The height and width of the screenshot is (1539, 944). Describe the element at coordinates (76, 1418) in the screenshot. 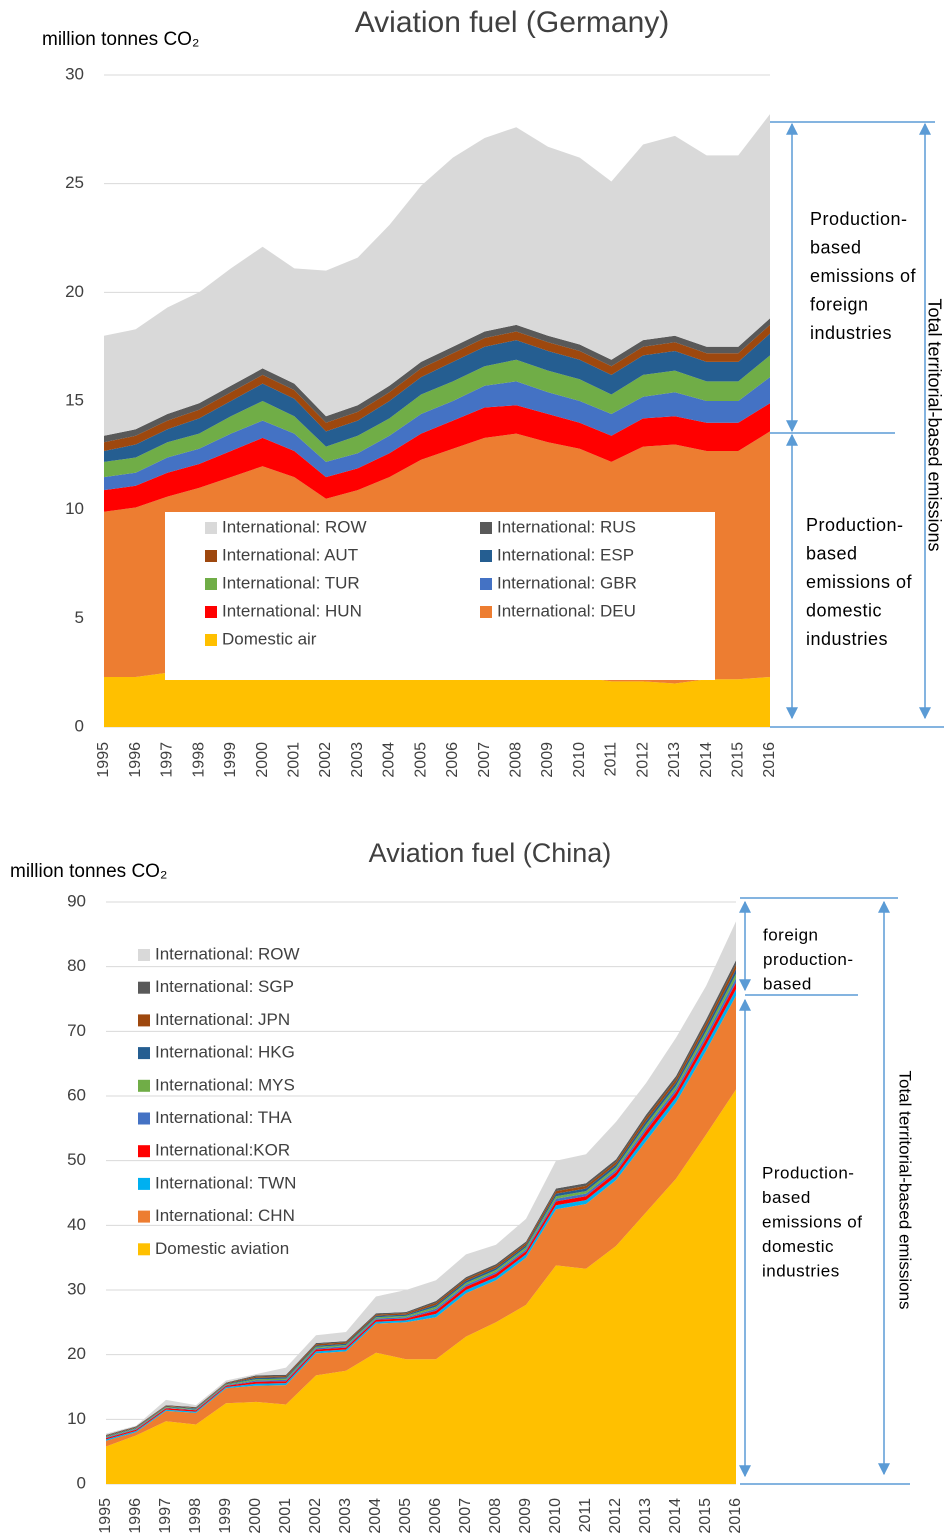

I see `y-tick-label: 10` at that location.